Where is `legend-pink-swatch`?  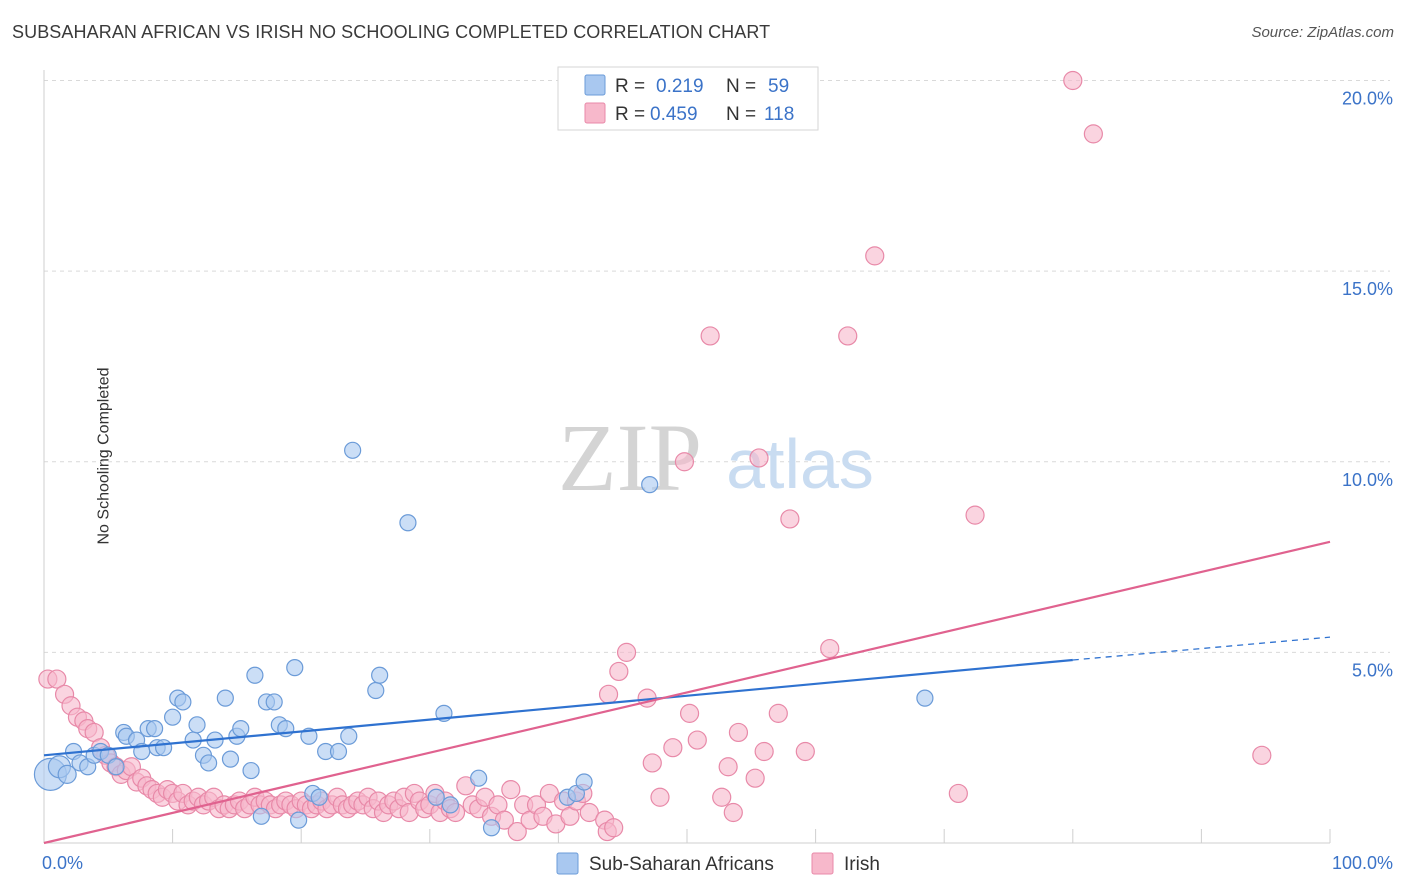
legend-pink-swatch is located at coordinates (595, 113).